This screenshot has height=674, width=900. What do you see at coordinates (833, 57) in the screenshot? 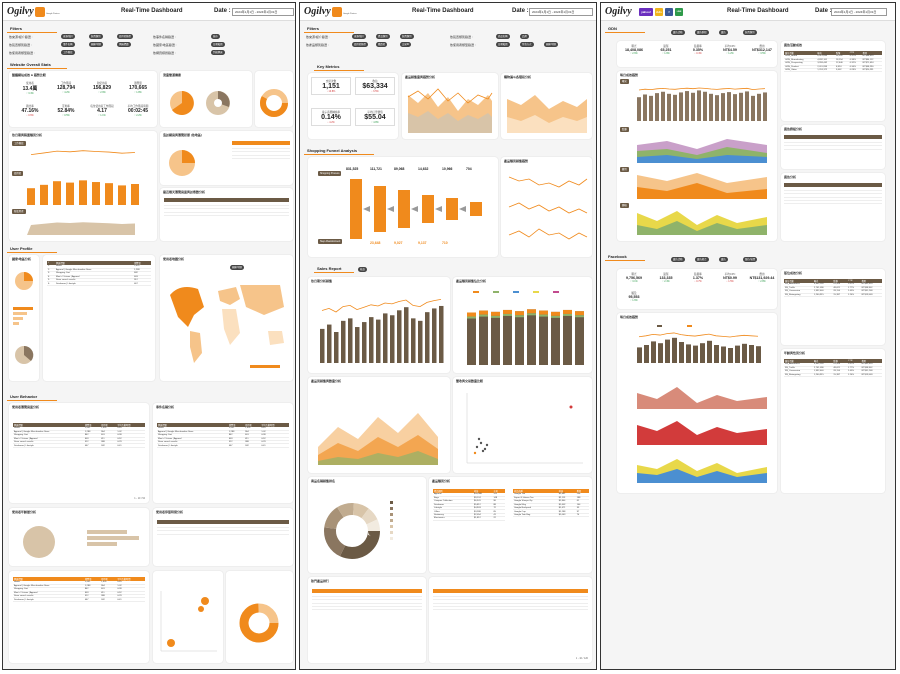
I see `table-row: GDN_Brand 6,421,833 24,031 0.37% NT$98,420` at bounding box center [833, 57].